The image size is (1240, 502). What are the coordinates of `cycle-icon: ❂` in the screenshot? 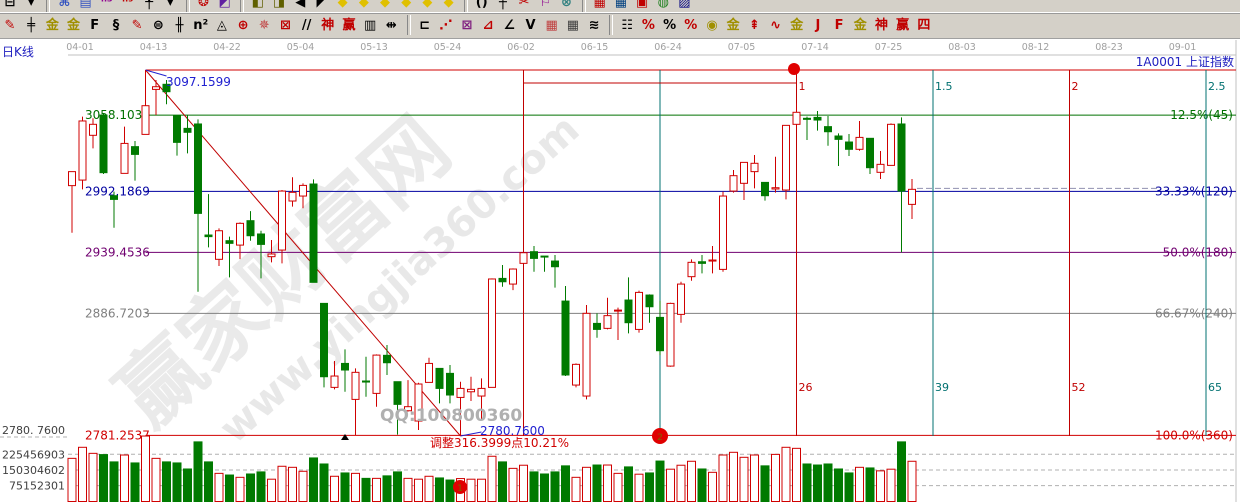 It's located at (203, 5).